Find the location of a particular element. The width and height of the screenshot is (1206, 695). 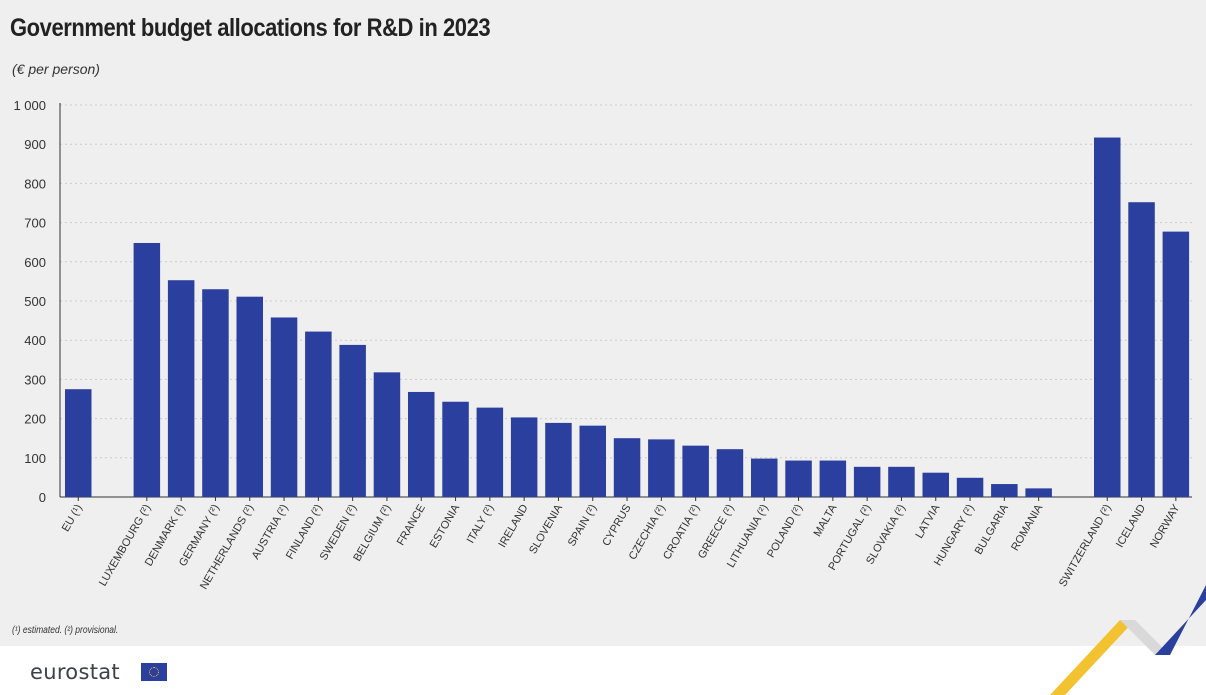

y-tick-label: 0 is located at coordinates (42, 497).